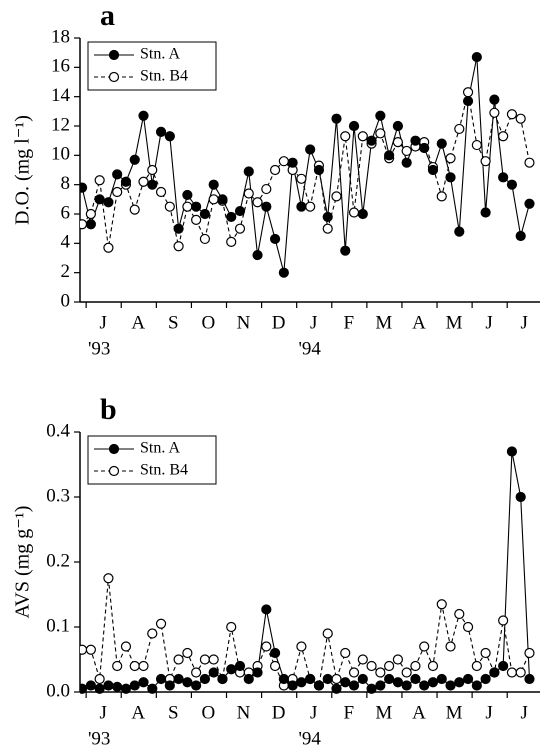 This screenshot has width=540, height=747. I want to click on y-axis-label: AVS (mg g⁻¹), so click(23, 562).